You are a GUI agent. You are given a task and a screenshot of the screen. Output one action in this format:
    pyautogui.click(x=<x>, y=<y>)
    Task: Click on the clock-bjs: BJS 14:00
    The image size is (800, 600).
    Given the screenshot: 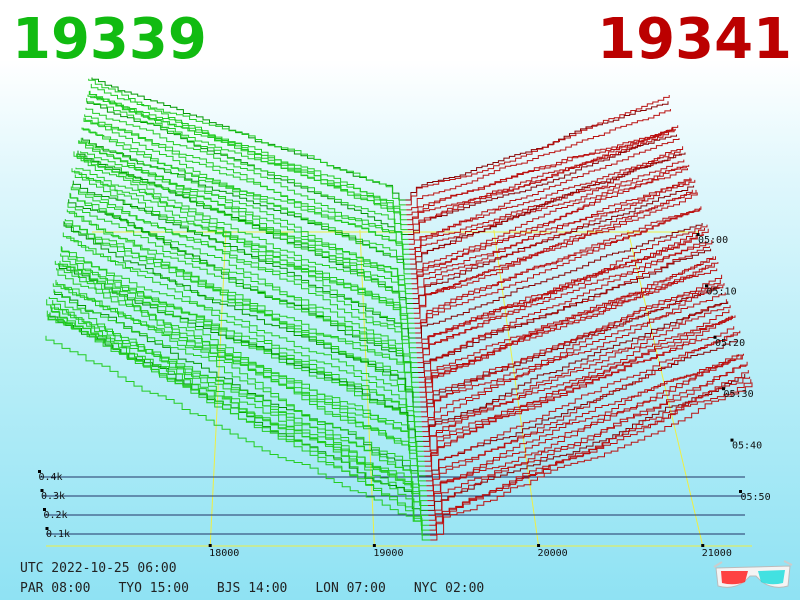 What is the action you would take?
    pyautogui.click(x=252, y=588)
    